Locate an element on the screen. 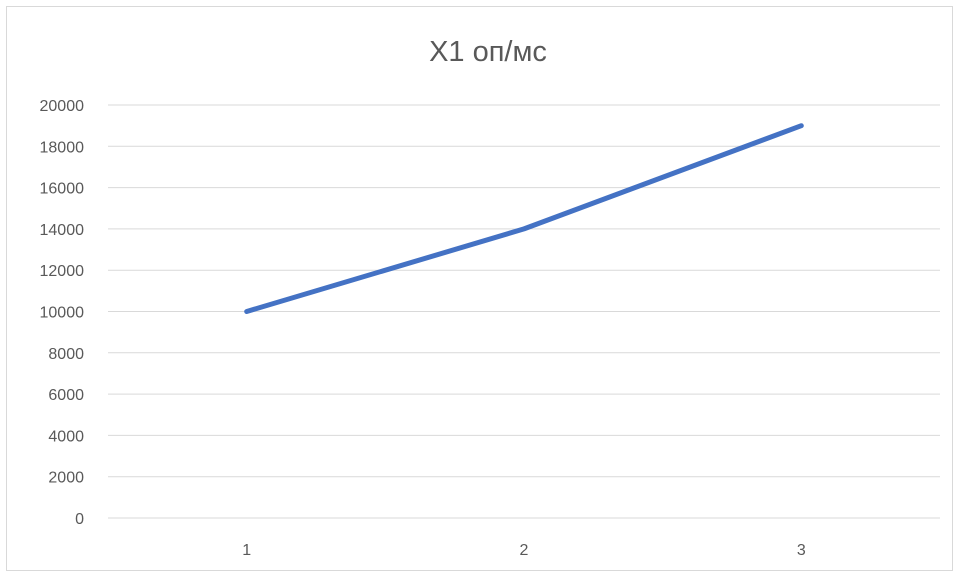  y-tick-label: 12000 is located at coordinates (62, 271).